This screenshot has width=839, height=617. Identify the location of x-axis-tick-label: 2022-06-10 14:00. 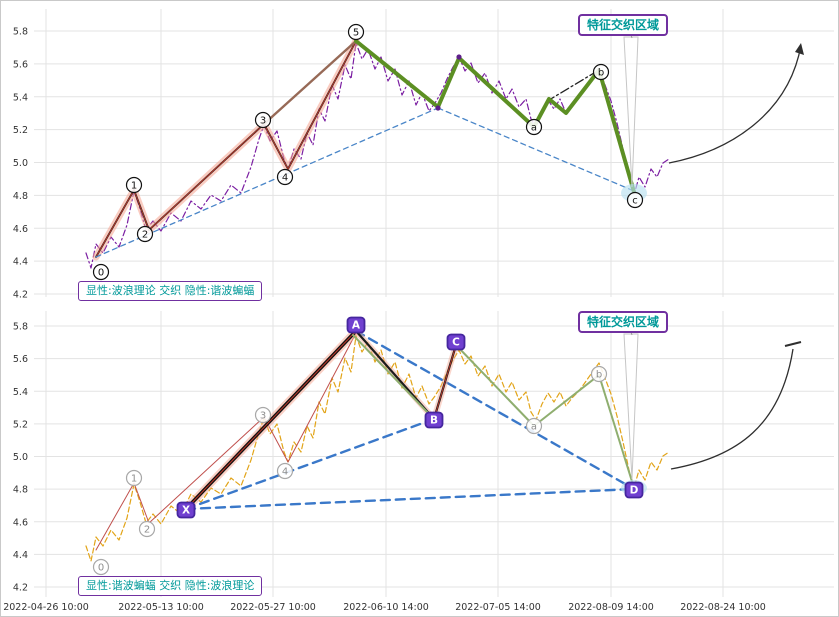
(386, 607).